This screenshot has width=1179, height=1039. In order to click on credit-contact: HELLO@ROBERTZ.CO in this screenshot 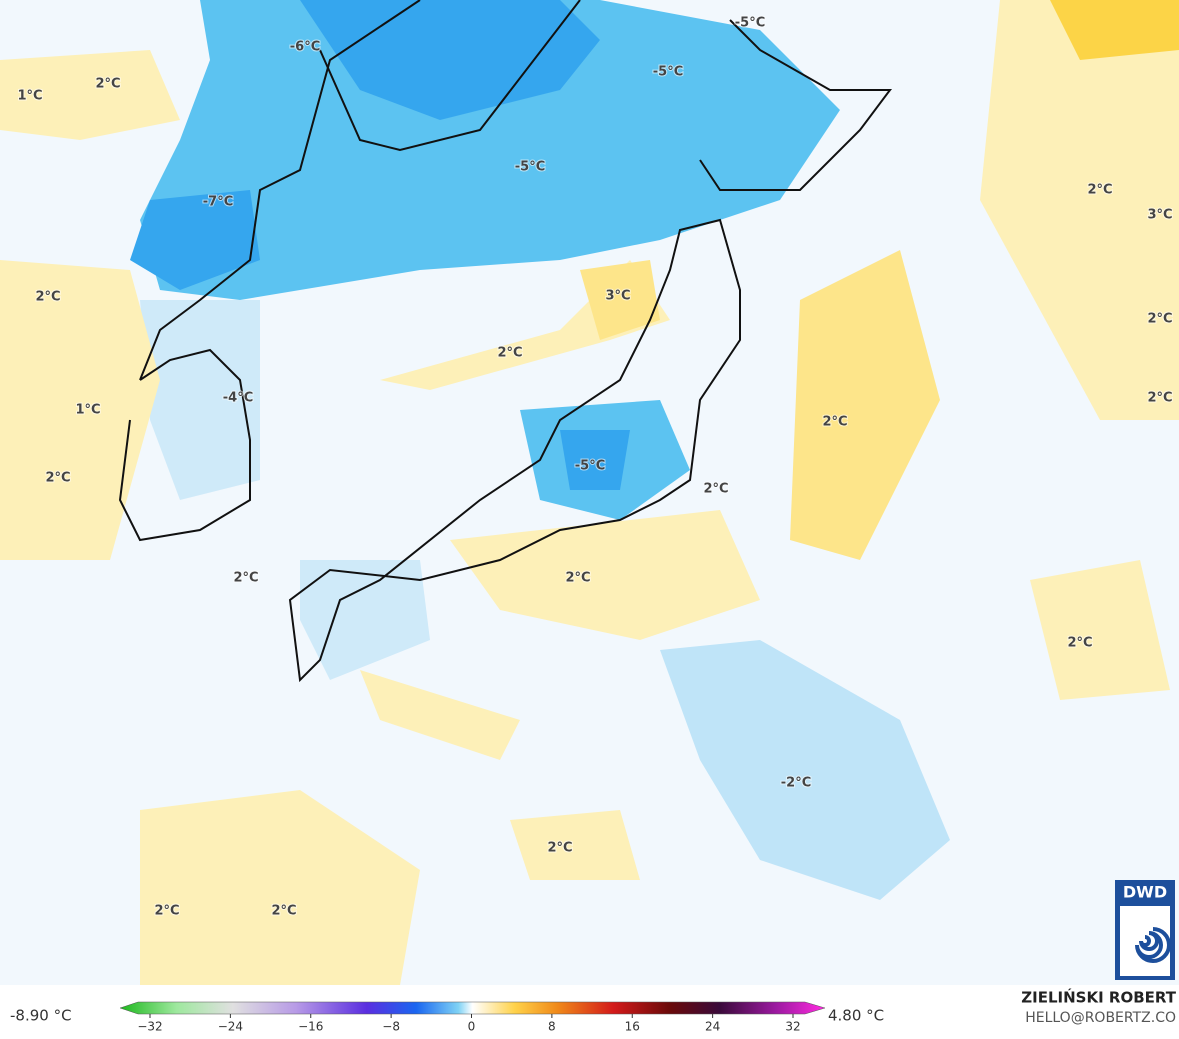, I will do `click(1100, 1018)`.